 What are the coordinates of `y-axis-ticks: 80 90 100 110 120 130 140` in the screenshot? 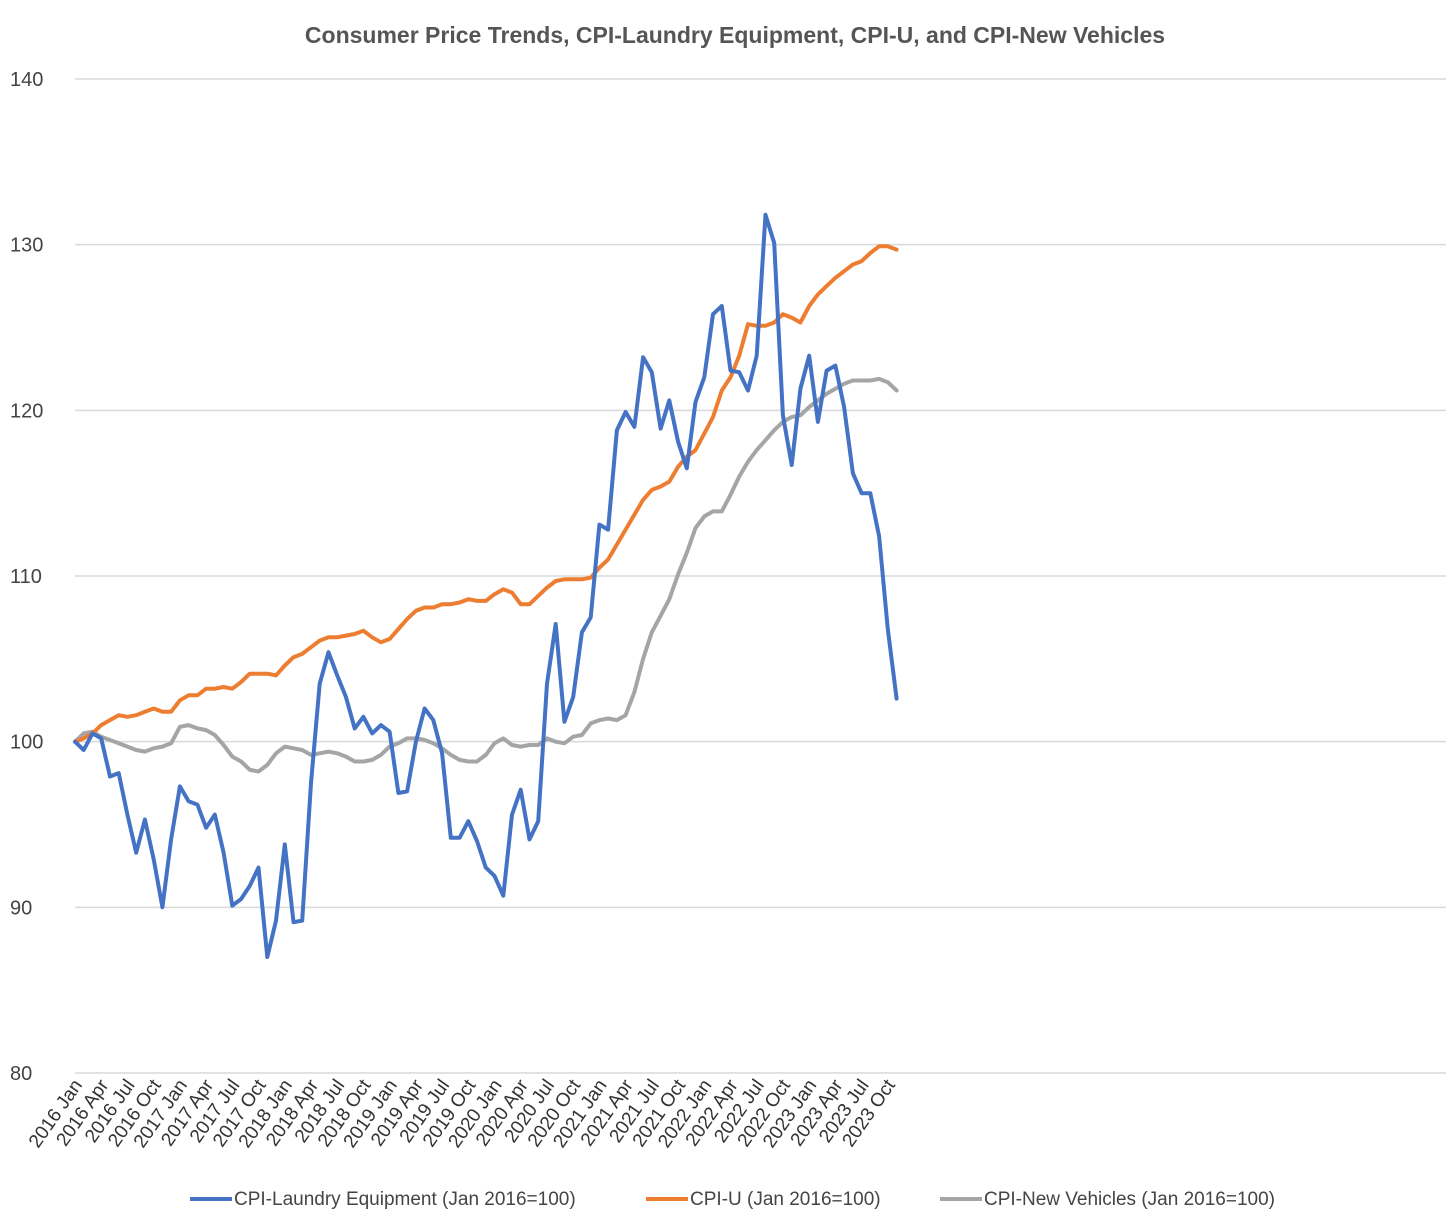 It's located at (26, 577).